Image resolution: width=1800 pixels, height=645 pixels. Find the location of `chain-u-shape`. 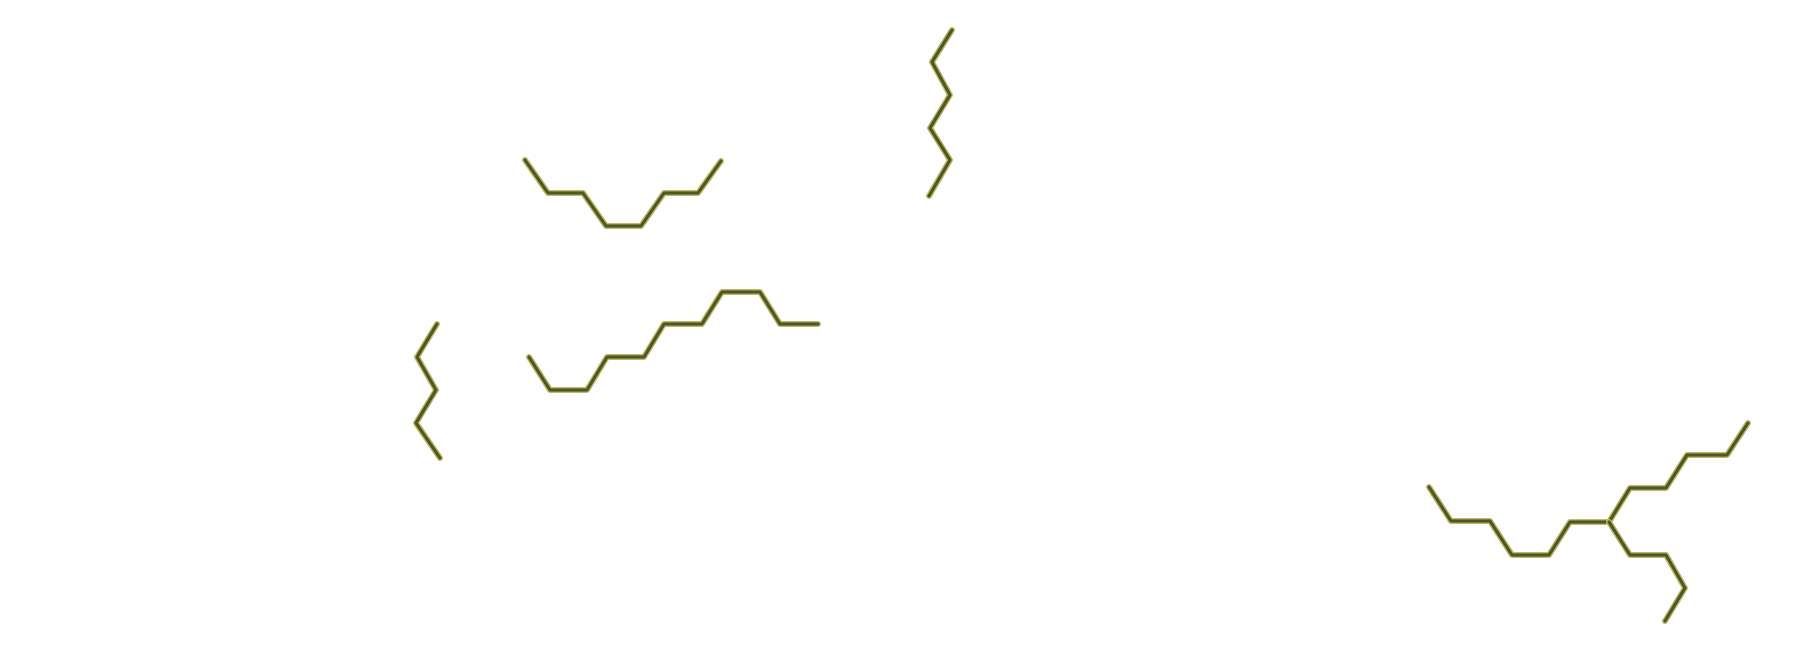

chain-u-shape is located at coordinates (623, 193).